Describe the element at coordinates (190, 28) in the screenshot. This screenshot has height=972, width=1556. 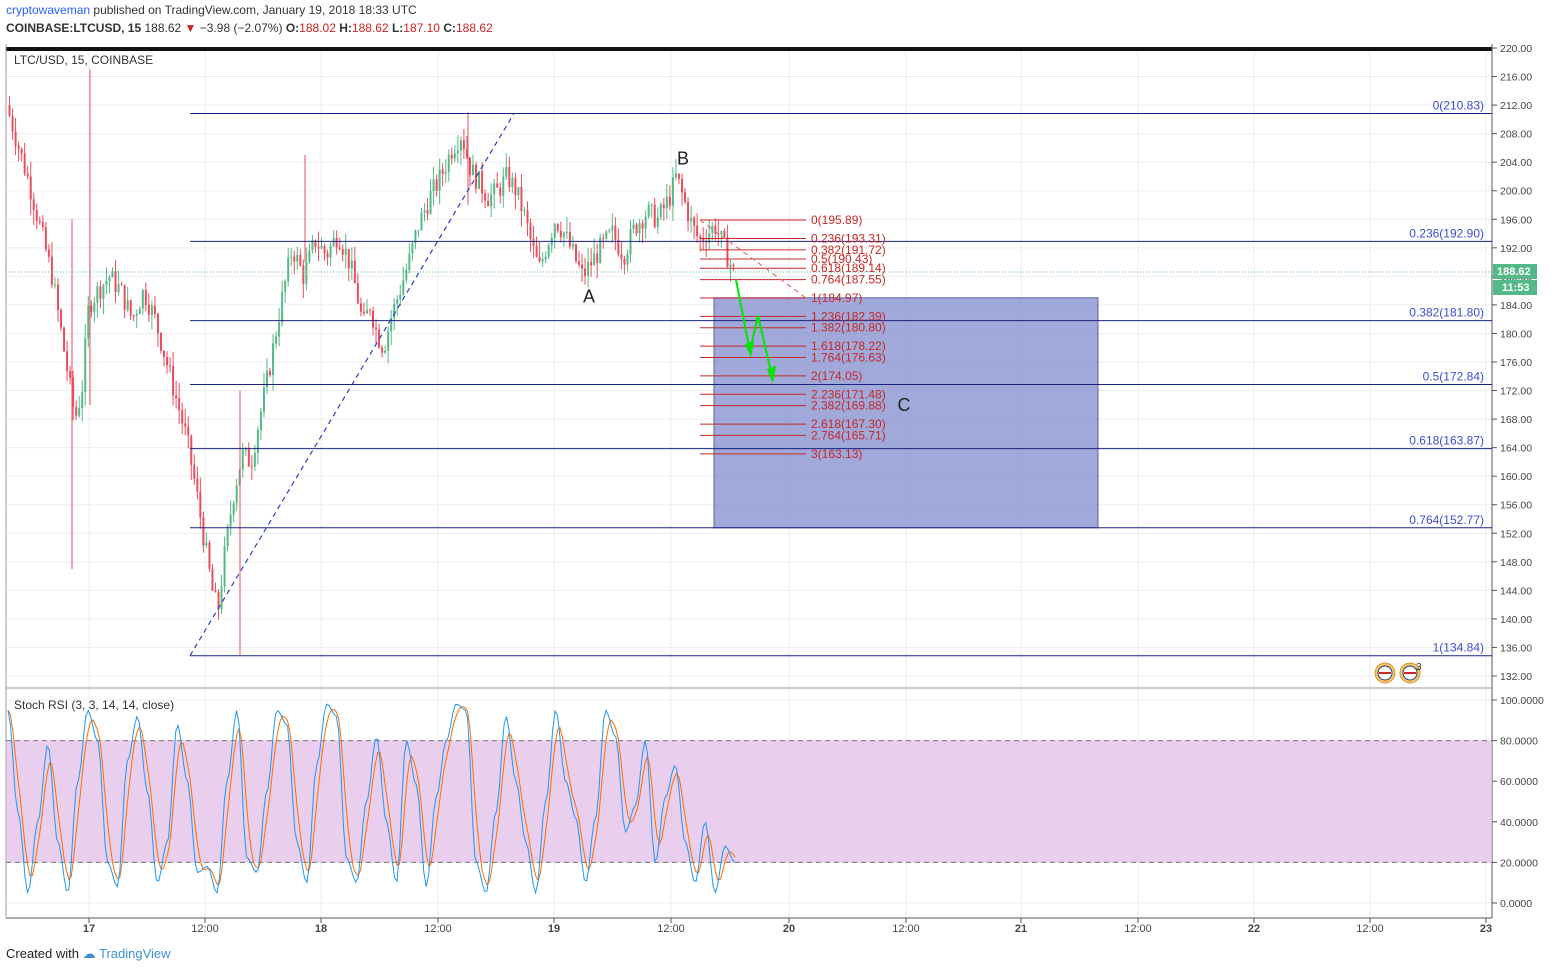
I see `down-arrow-icon: ▼` at that location.